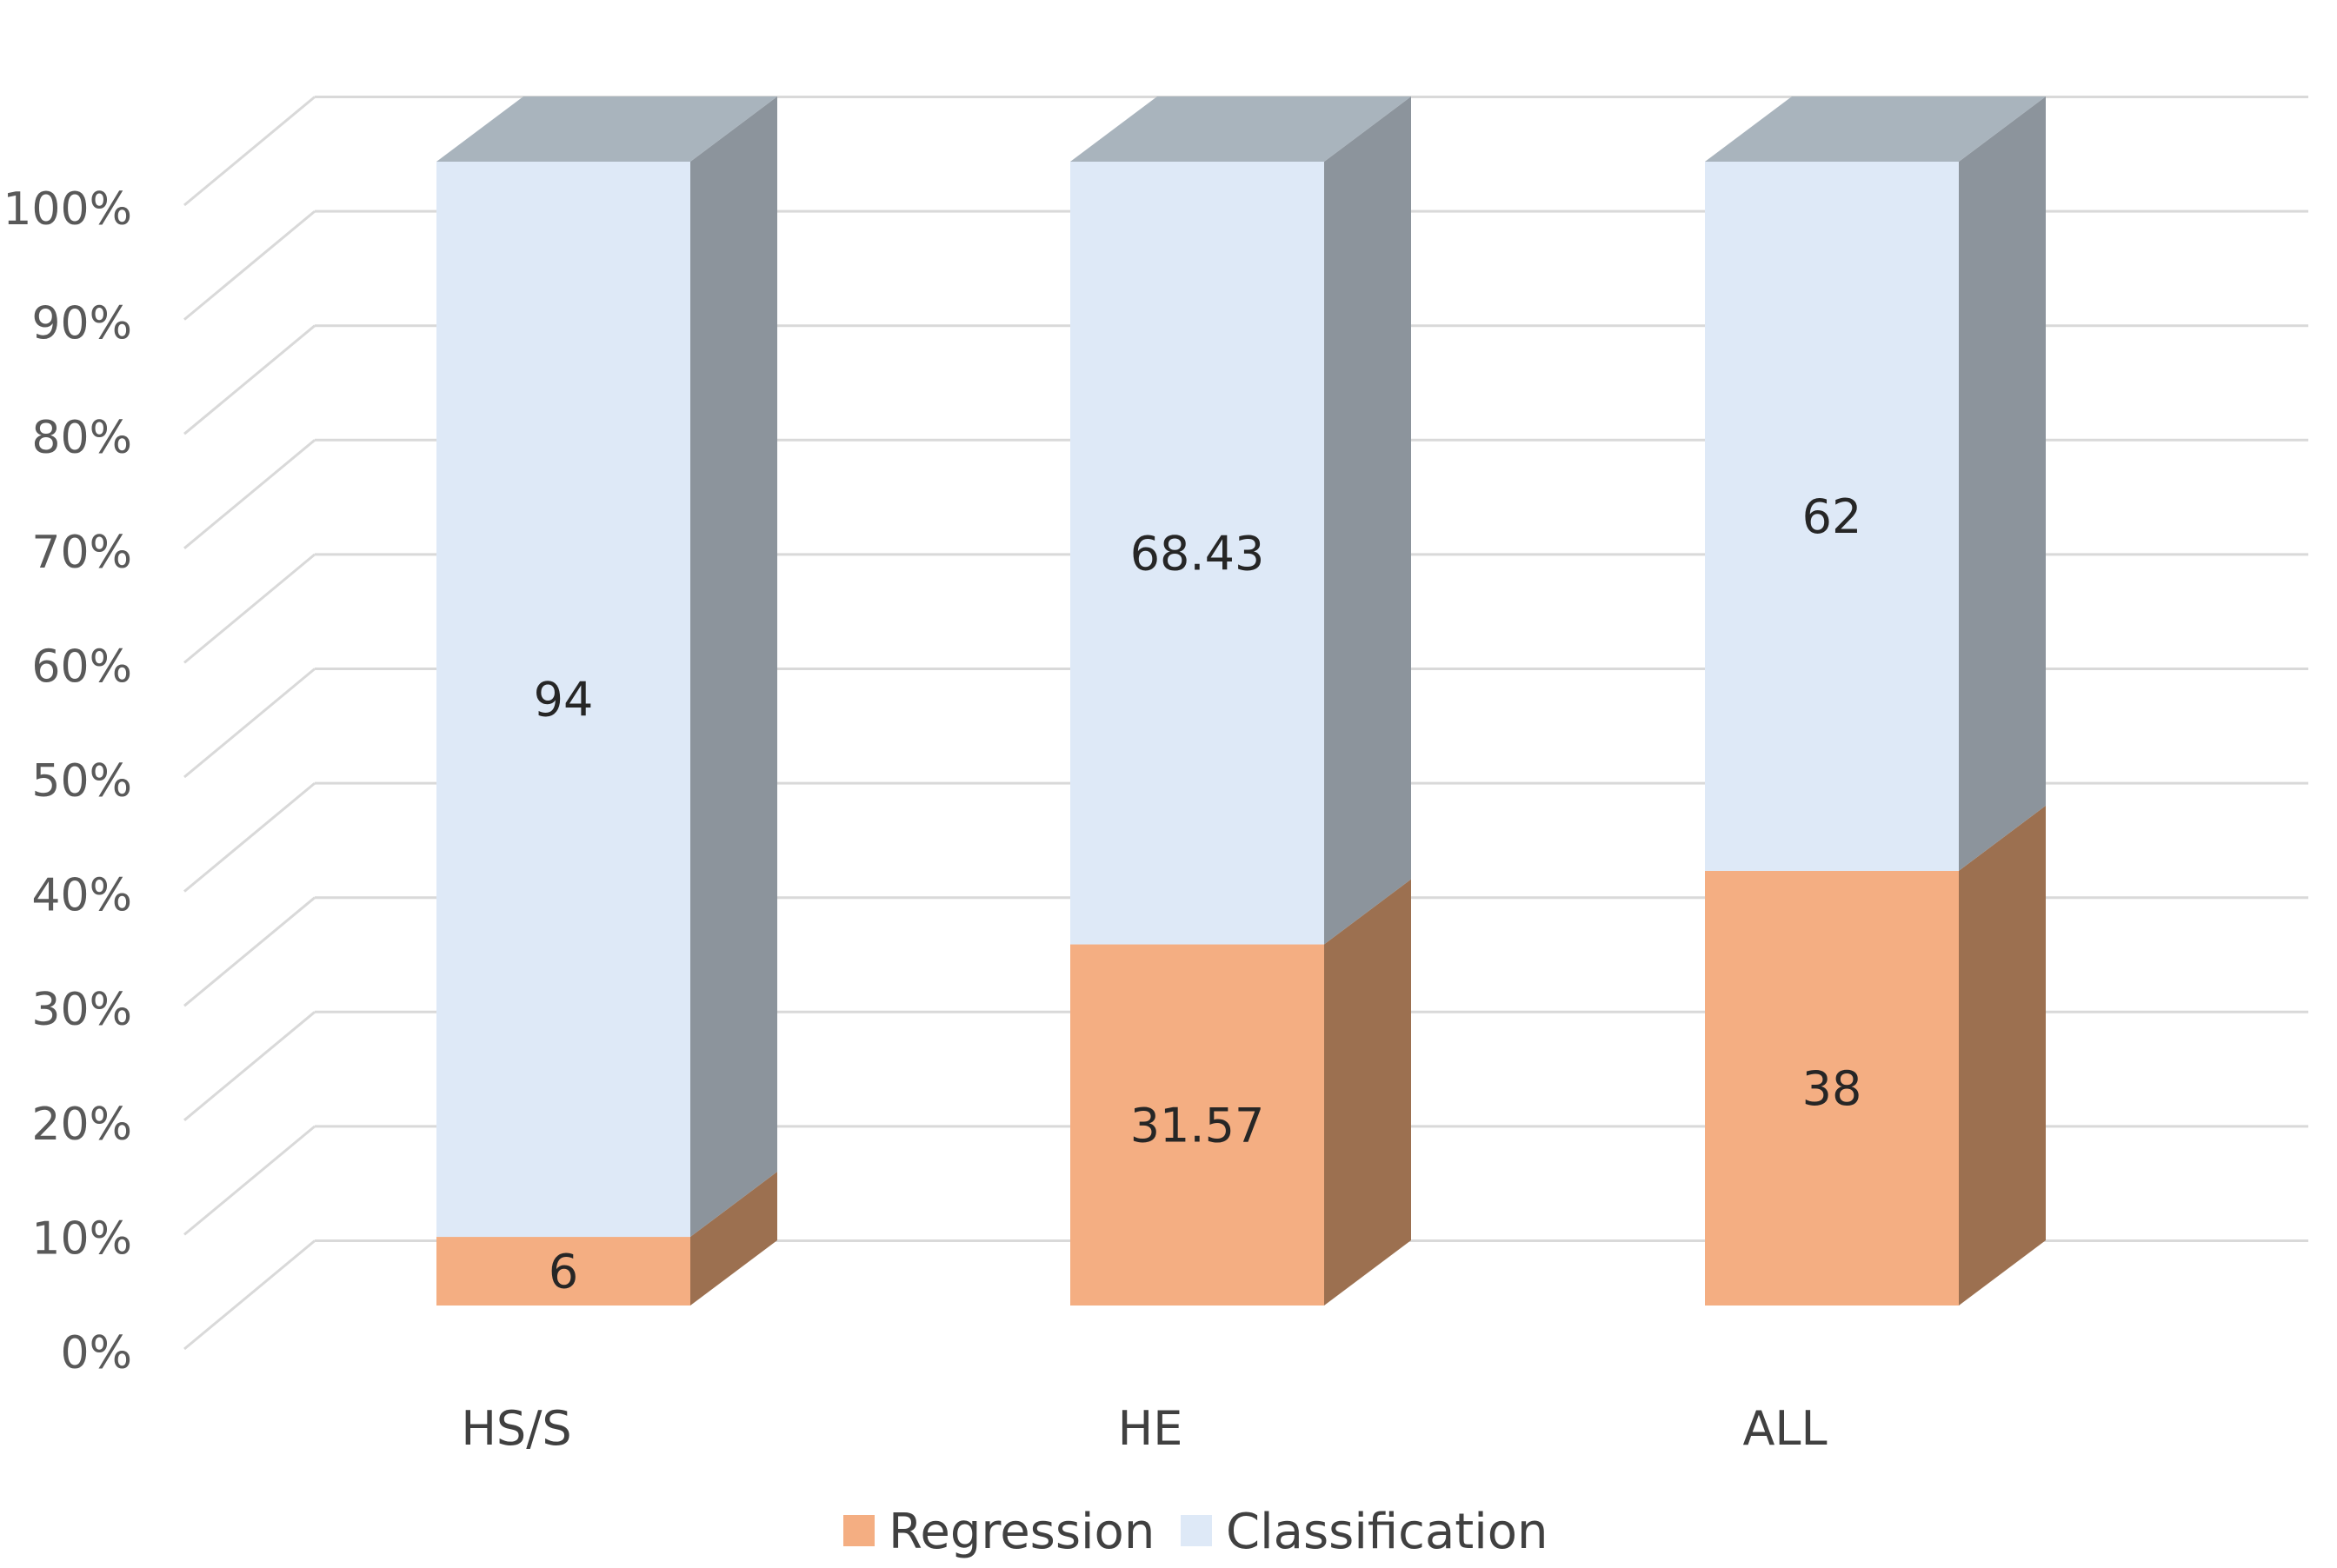 The width and height of the screenshot is (2337, 1568). I want to click on bar-group-hs-s: 6 94, so click(606, 701).